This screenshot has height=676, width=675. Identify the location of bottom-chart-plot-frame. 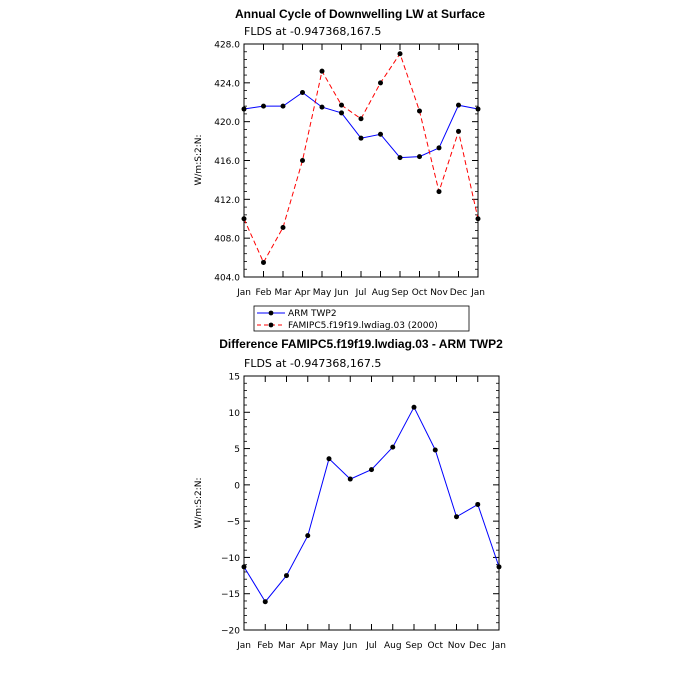
(371, 503).